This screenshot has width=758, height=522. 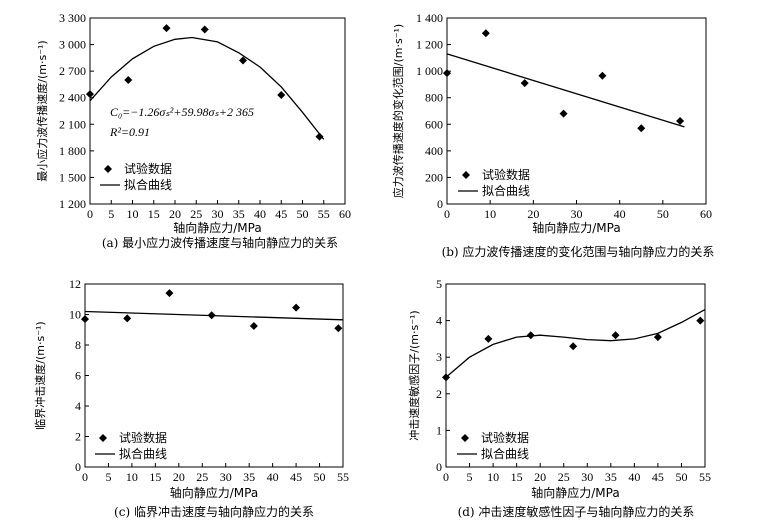 I want to click on chart-a-xtick-label: 5, so click(x=111, y=214).